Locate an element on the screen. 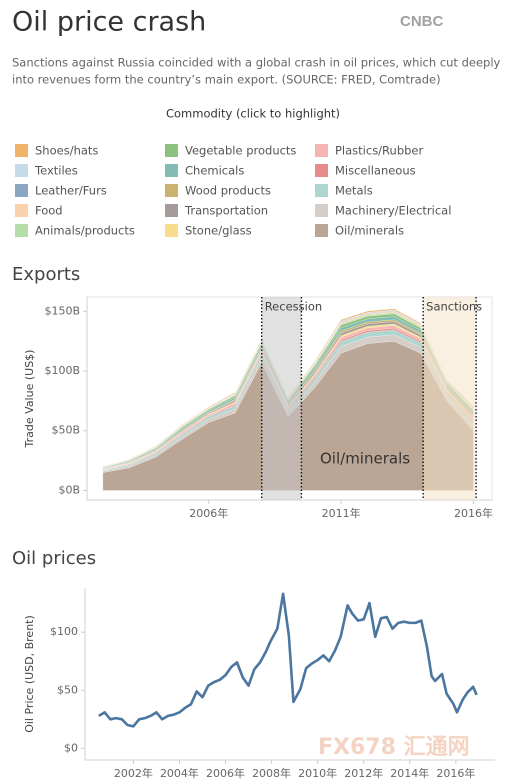  legend-item: Leather/Furs is located at coordinates (61, 191).